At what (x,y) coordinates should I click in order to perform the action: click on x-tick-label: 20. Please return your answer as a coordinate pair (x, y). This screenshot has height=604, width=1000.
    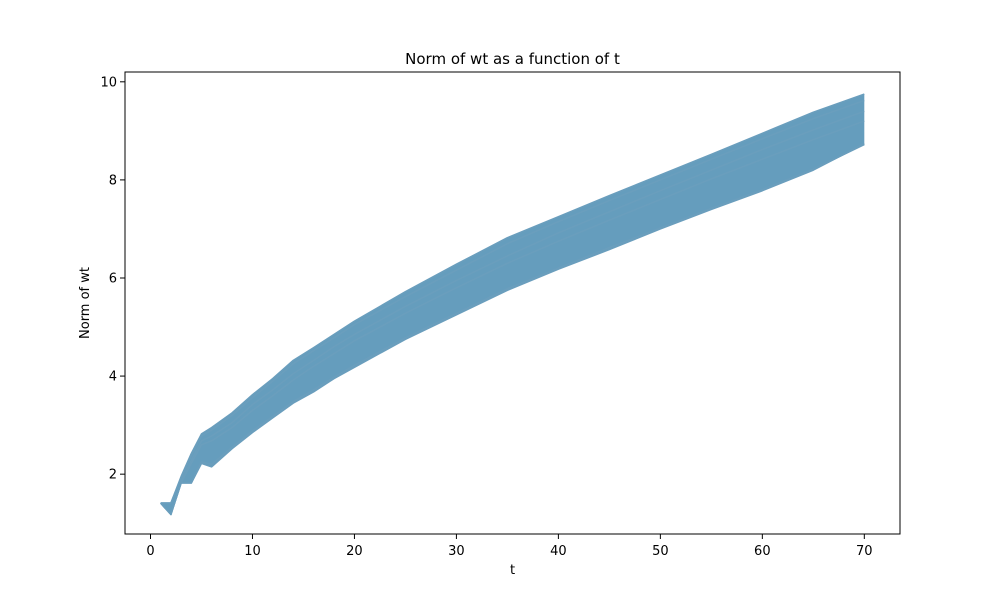
    Looking at the image, I should click on (354, 551).